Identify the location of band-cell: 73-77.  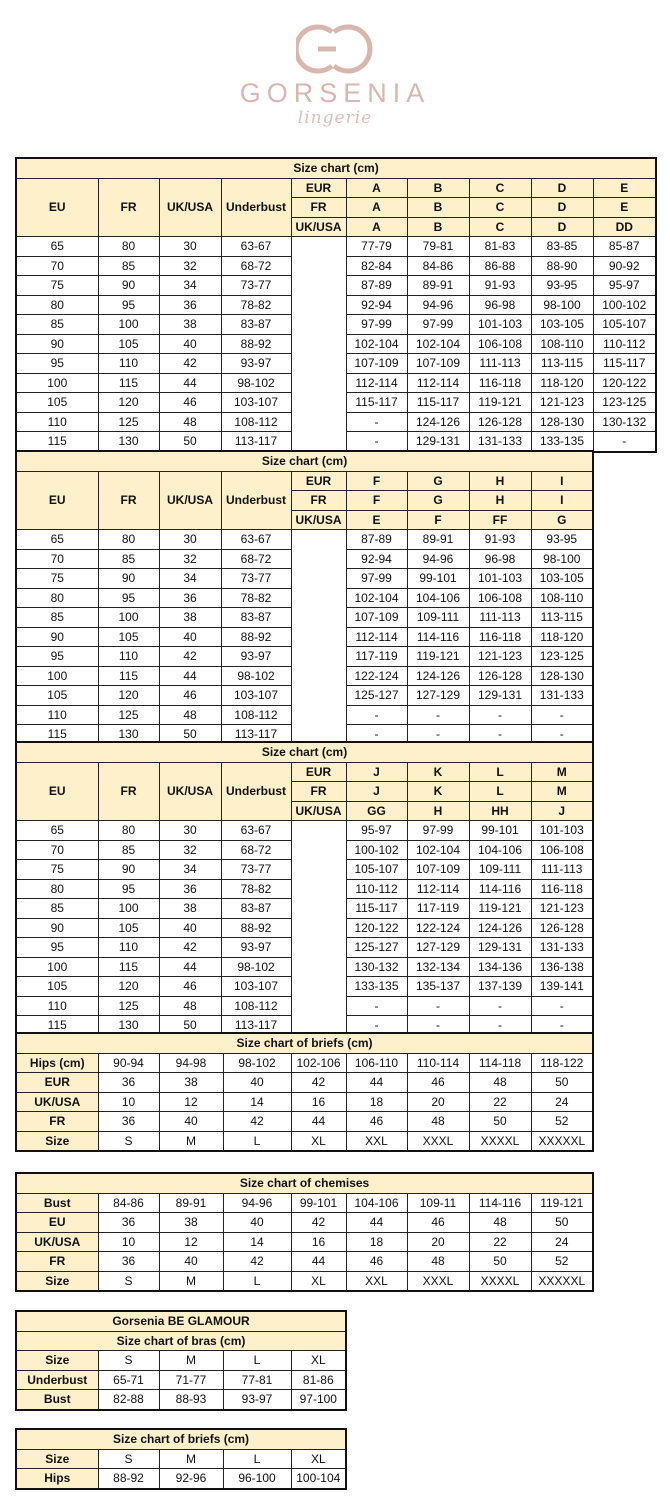
(256, 285).